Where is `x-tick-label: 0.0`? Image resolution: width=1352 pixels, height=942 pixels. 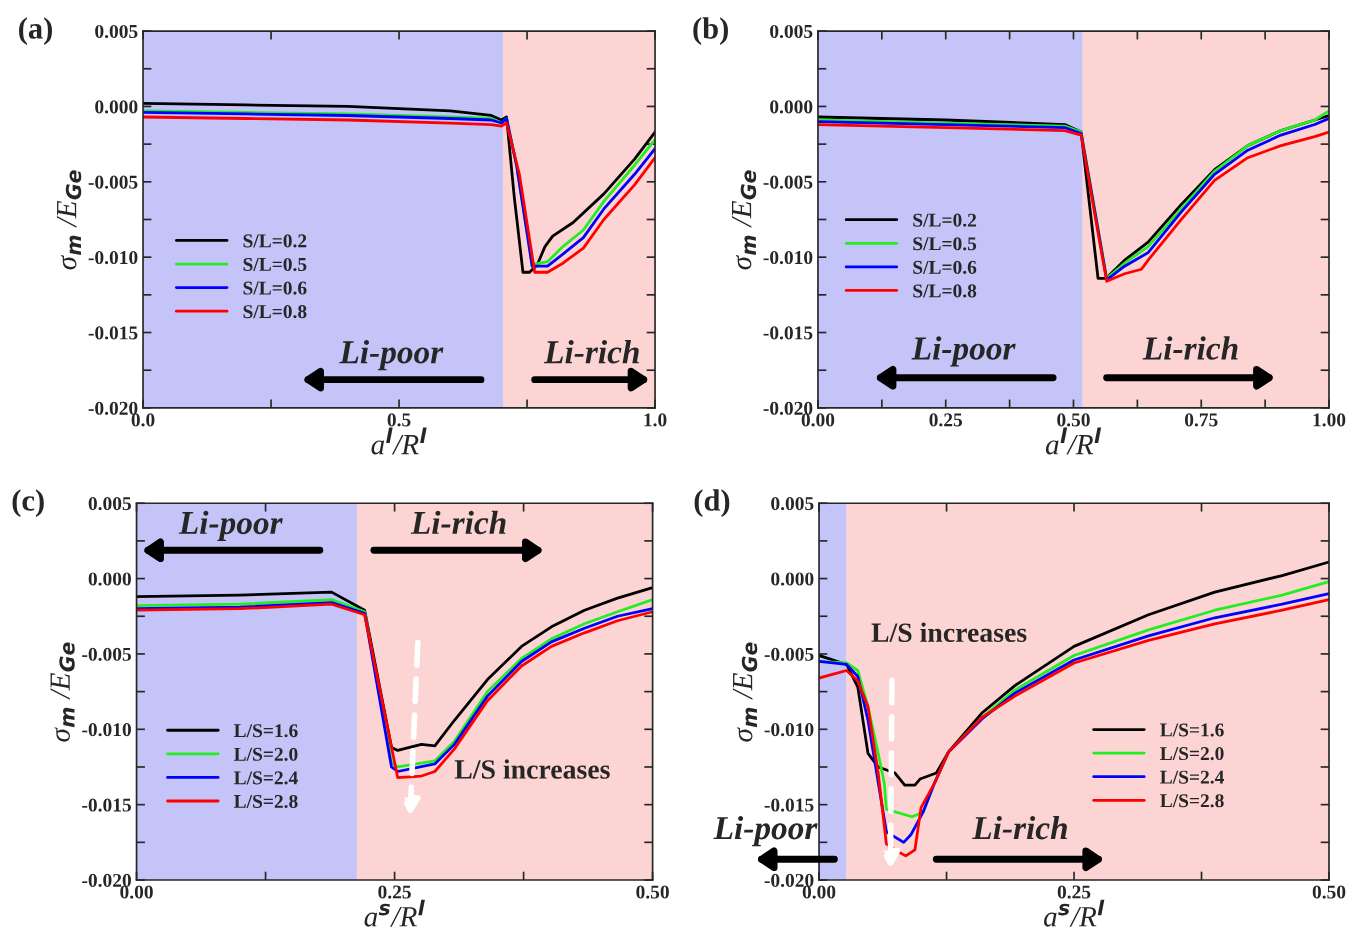
x-tick-label: 0.0 is located at coordinates (143, 420).